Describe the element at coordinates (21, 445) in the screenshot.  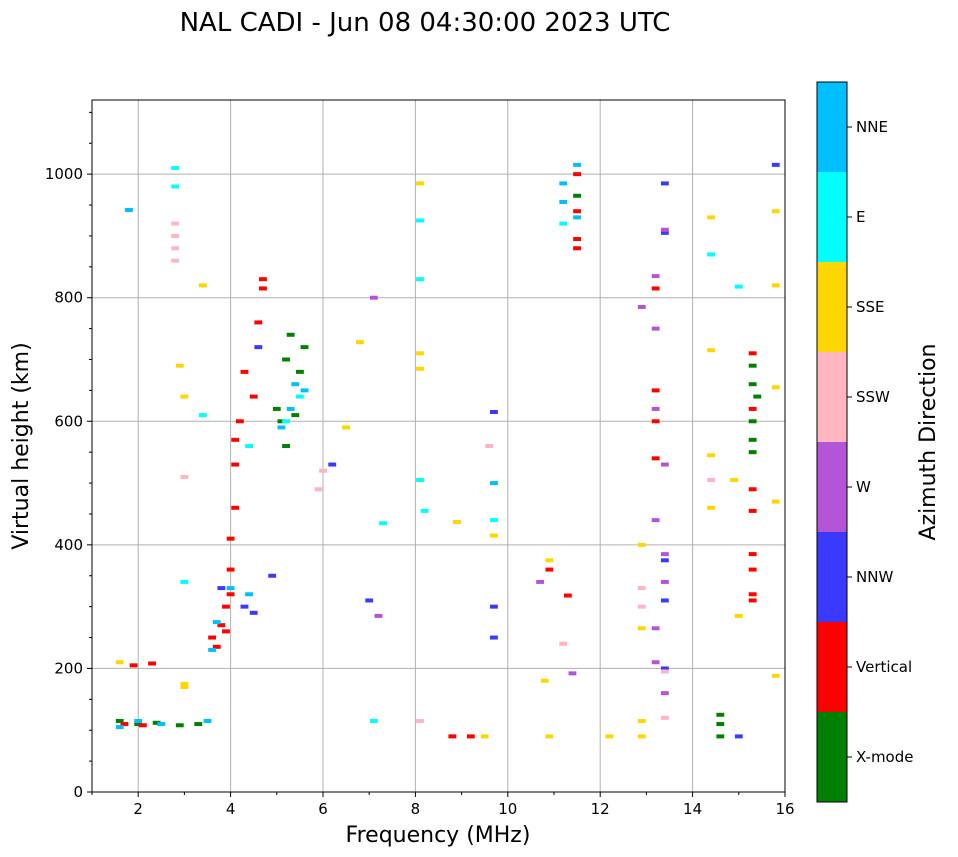
I see `y-axis-label: Virtual height (km)` at that location.